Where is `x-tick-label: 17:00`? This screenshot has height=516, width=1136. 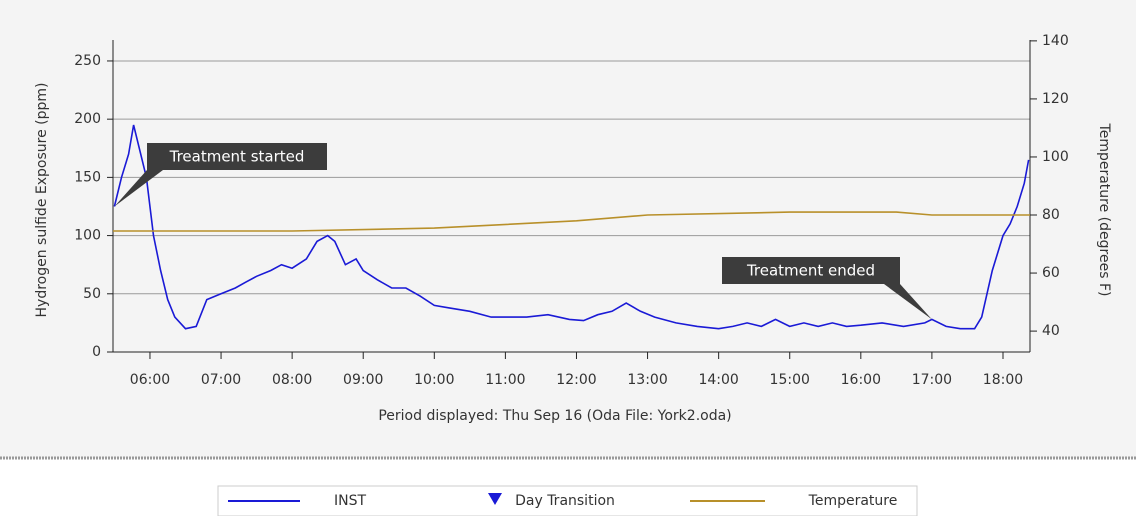
x-tick-label: 17:00 is located at coordinates (932, 380).